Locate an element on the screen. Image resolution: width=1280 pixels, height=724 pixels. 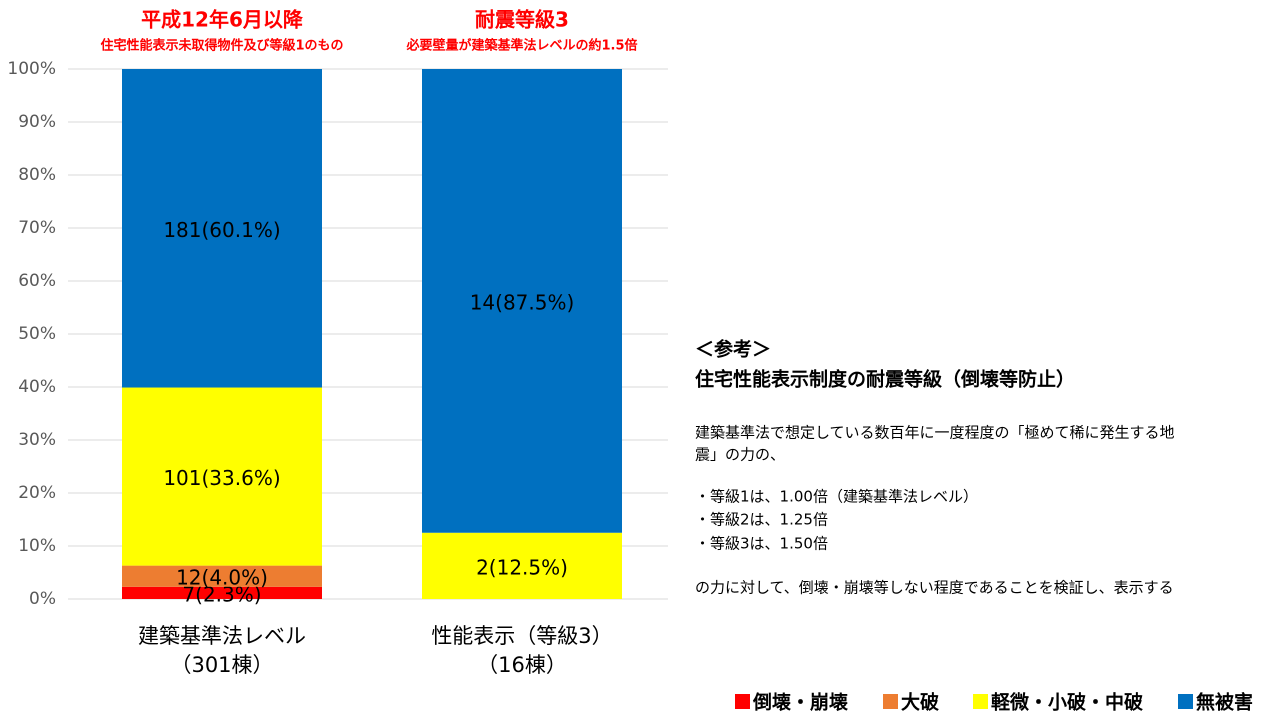
value-label: 14(87.5%) is located at coordinates (522, 302).